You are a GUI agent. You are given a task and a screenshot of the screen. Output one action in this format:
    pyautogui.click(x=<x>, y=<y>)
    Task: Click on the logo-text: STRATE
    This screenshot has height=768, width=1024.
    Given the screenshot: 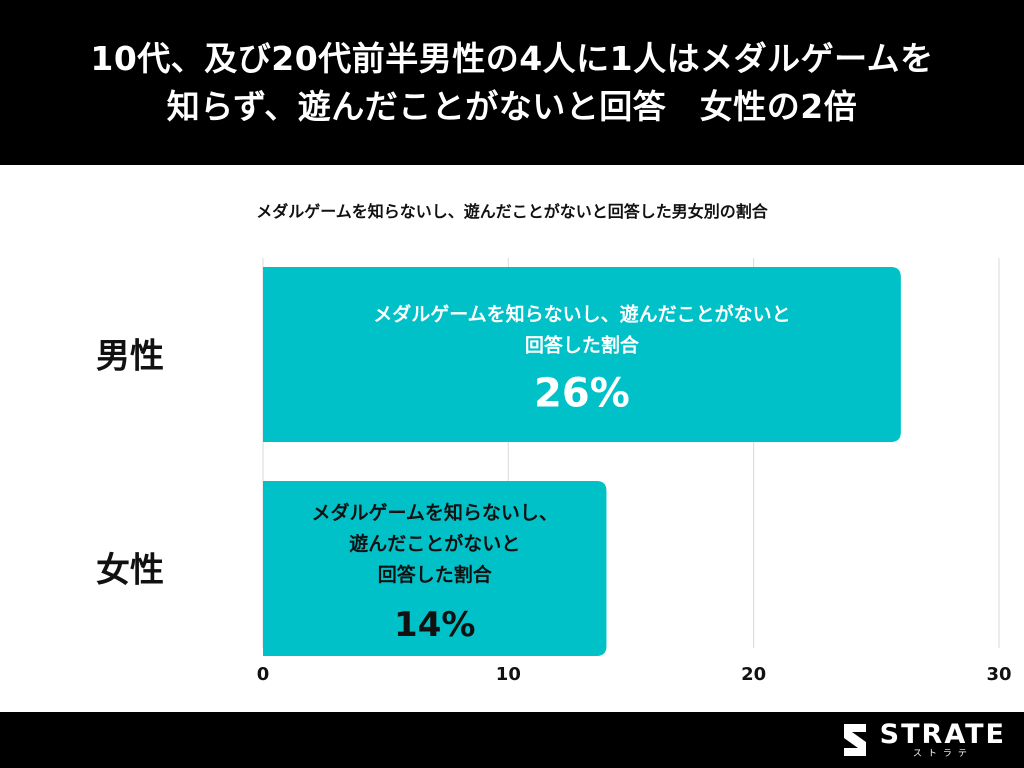 What is the action you would take?
    pyautogui.click(x=942, y=734)
    